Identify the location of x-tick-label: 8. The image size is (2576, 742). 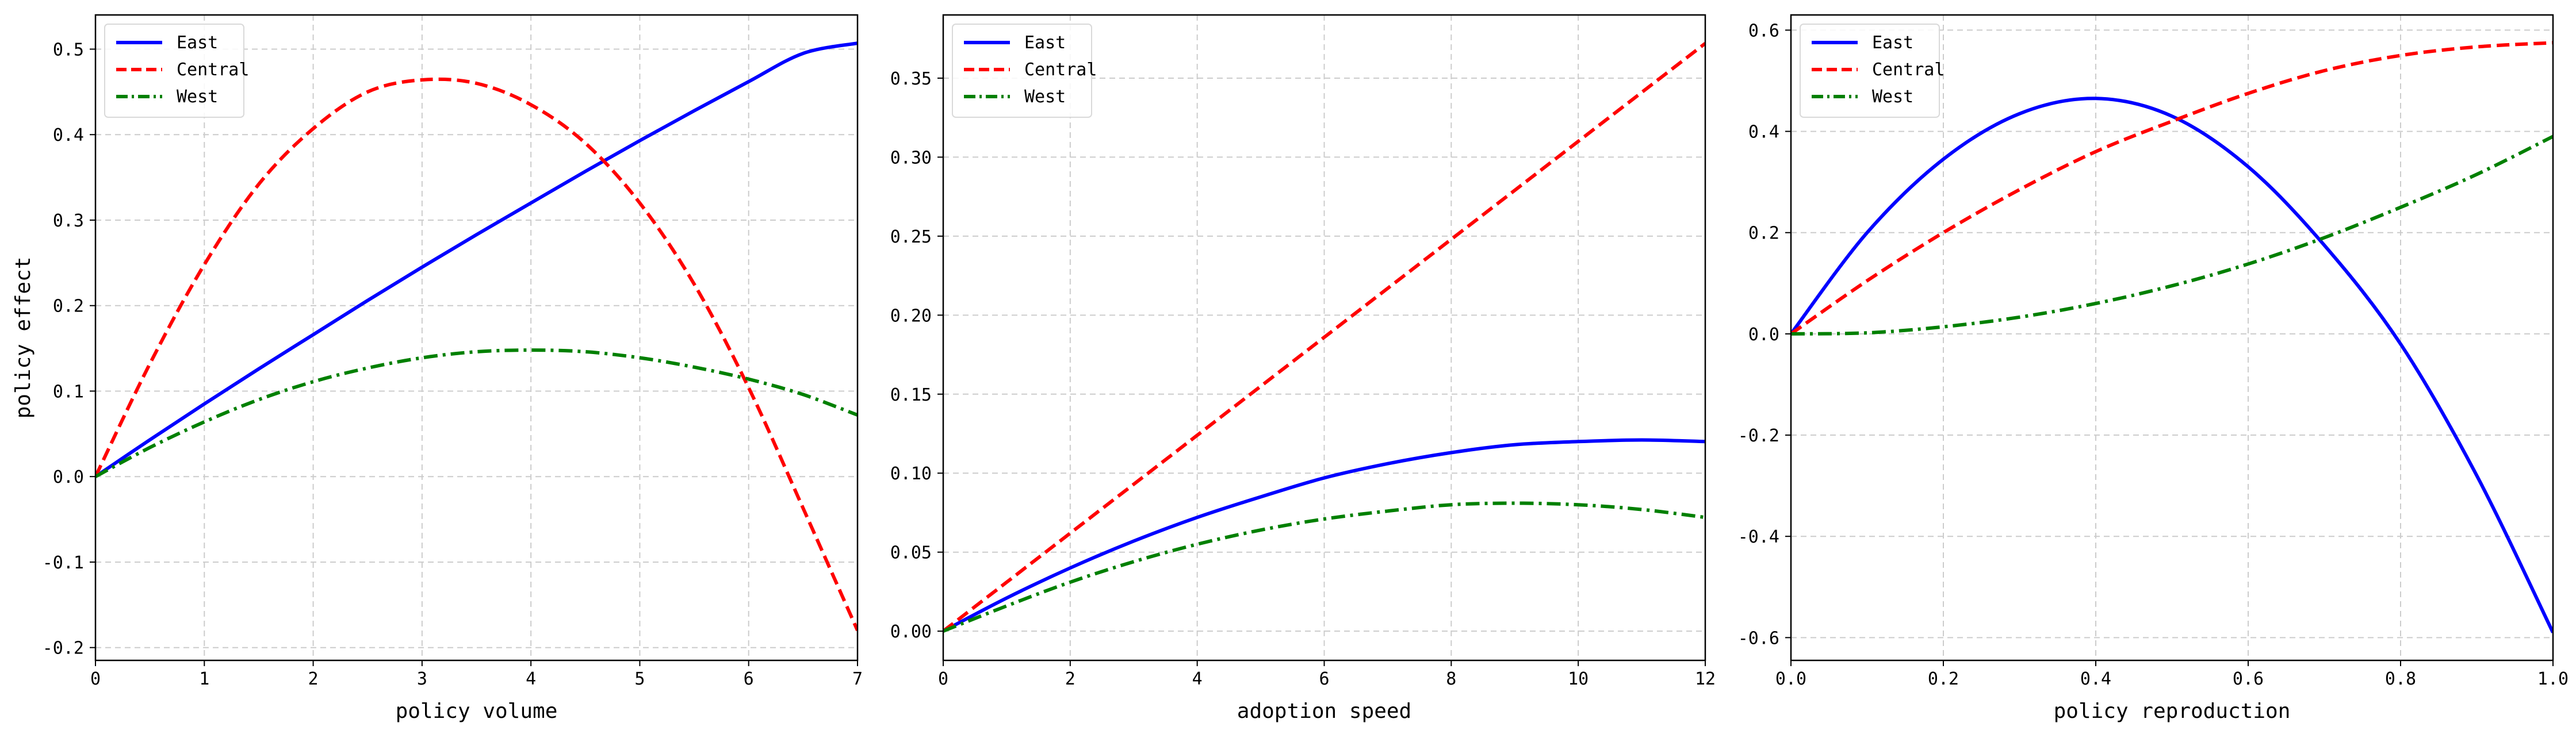
(1451, 679).